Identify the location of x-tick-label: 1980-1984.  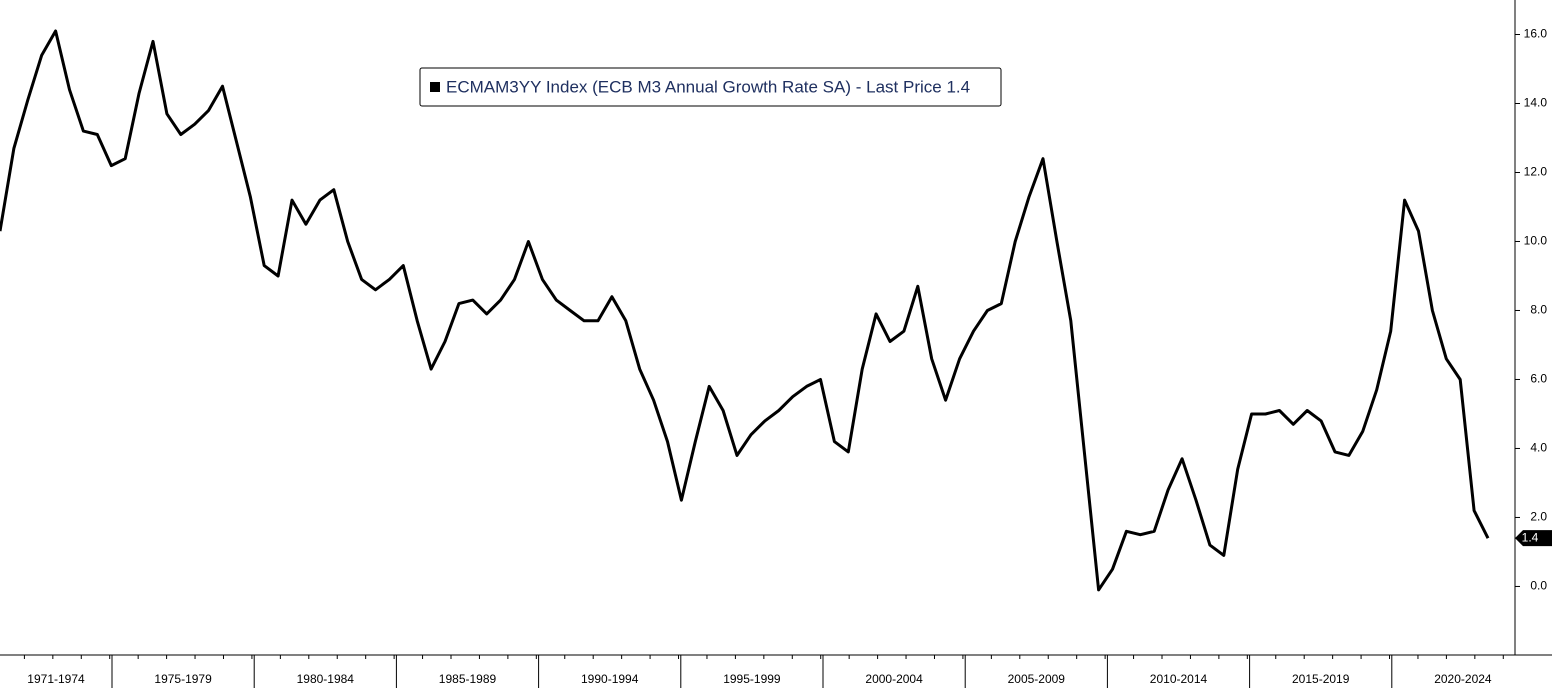
(326, 679).